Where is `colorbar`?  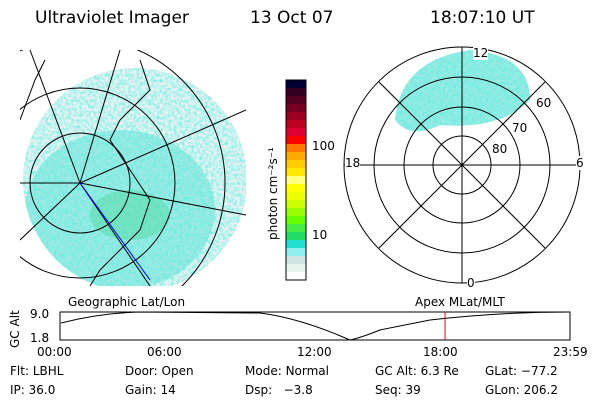 colorbar is located at coordinates (296, 180).